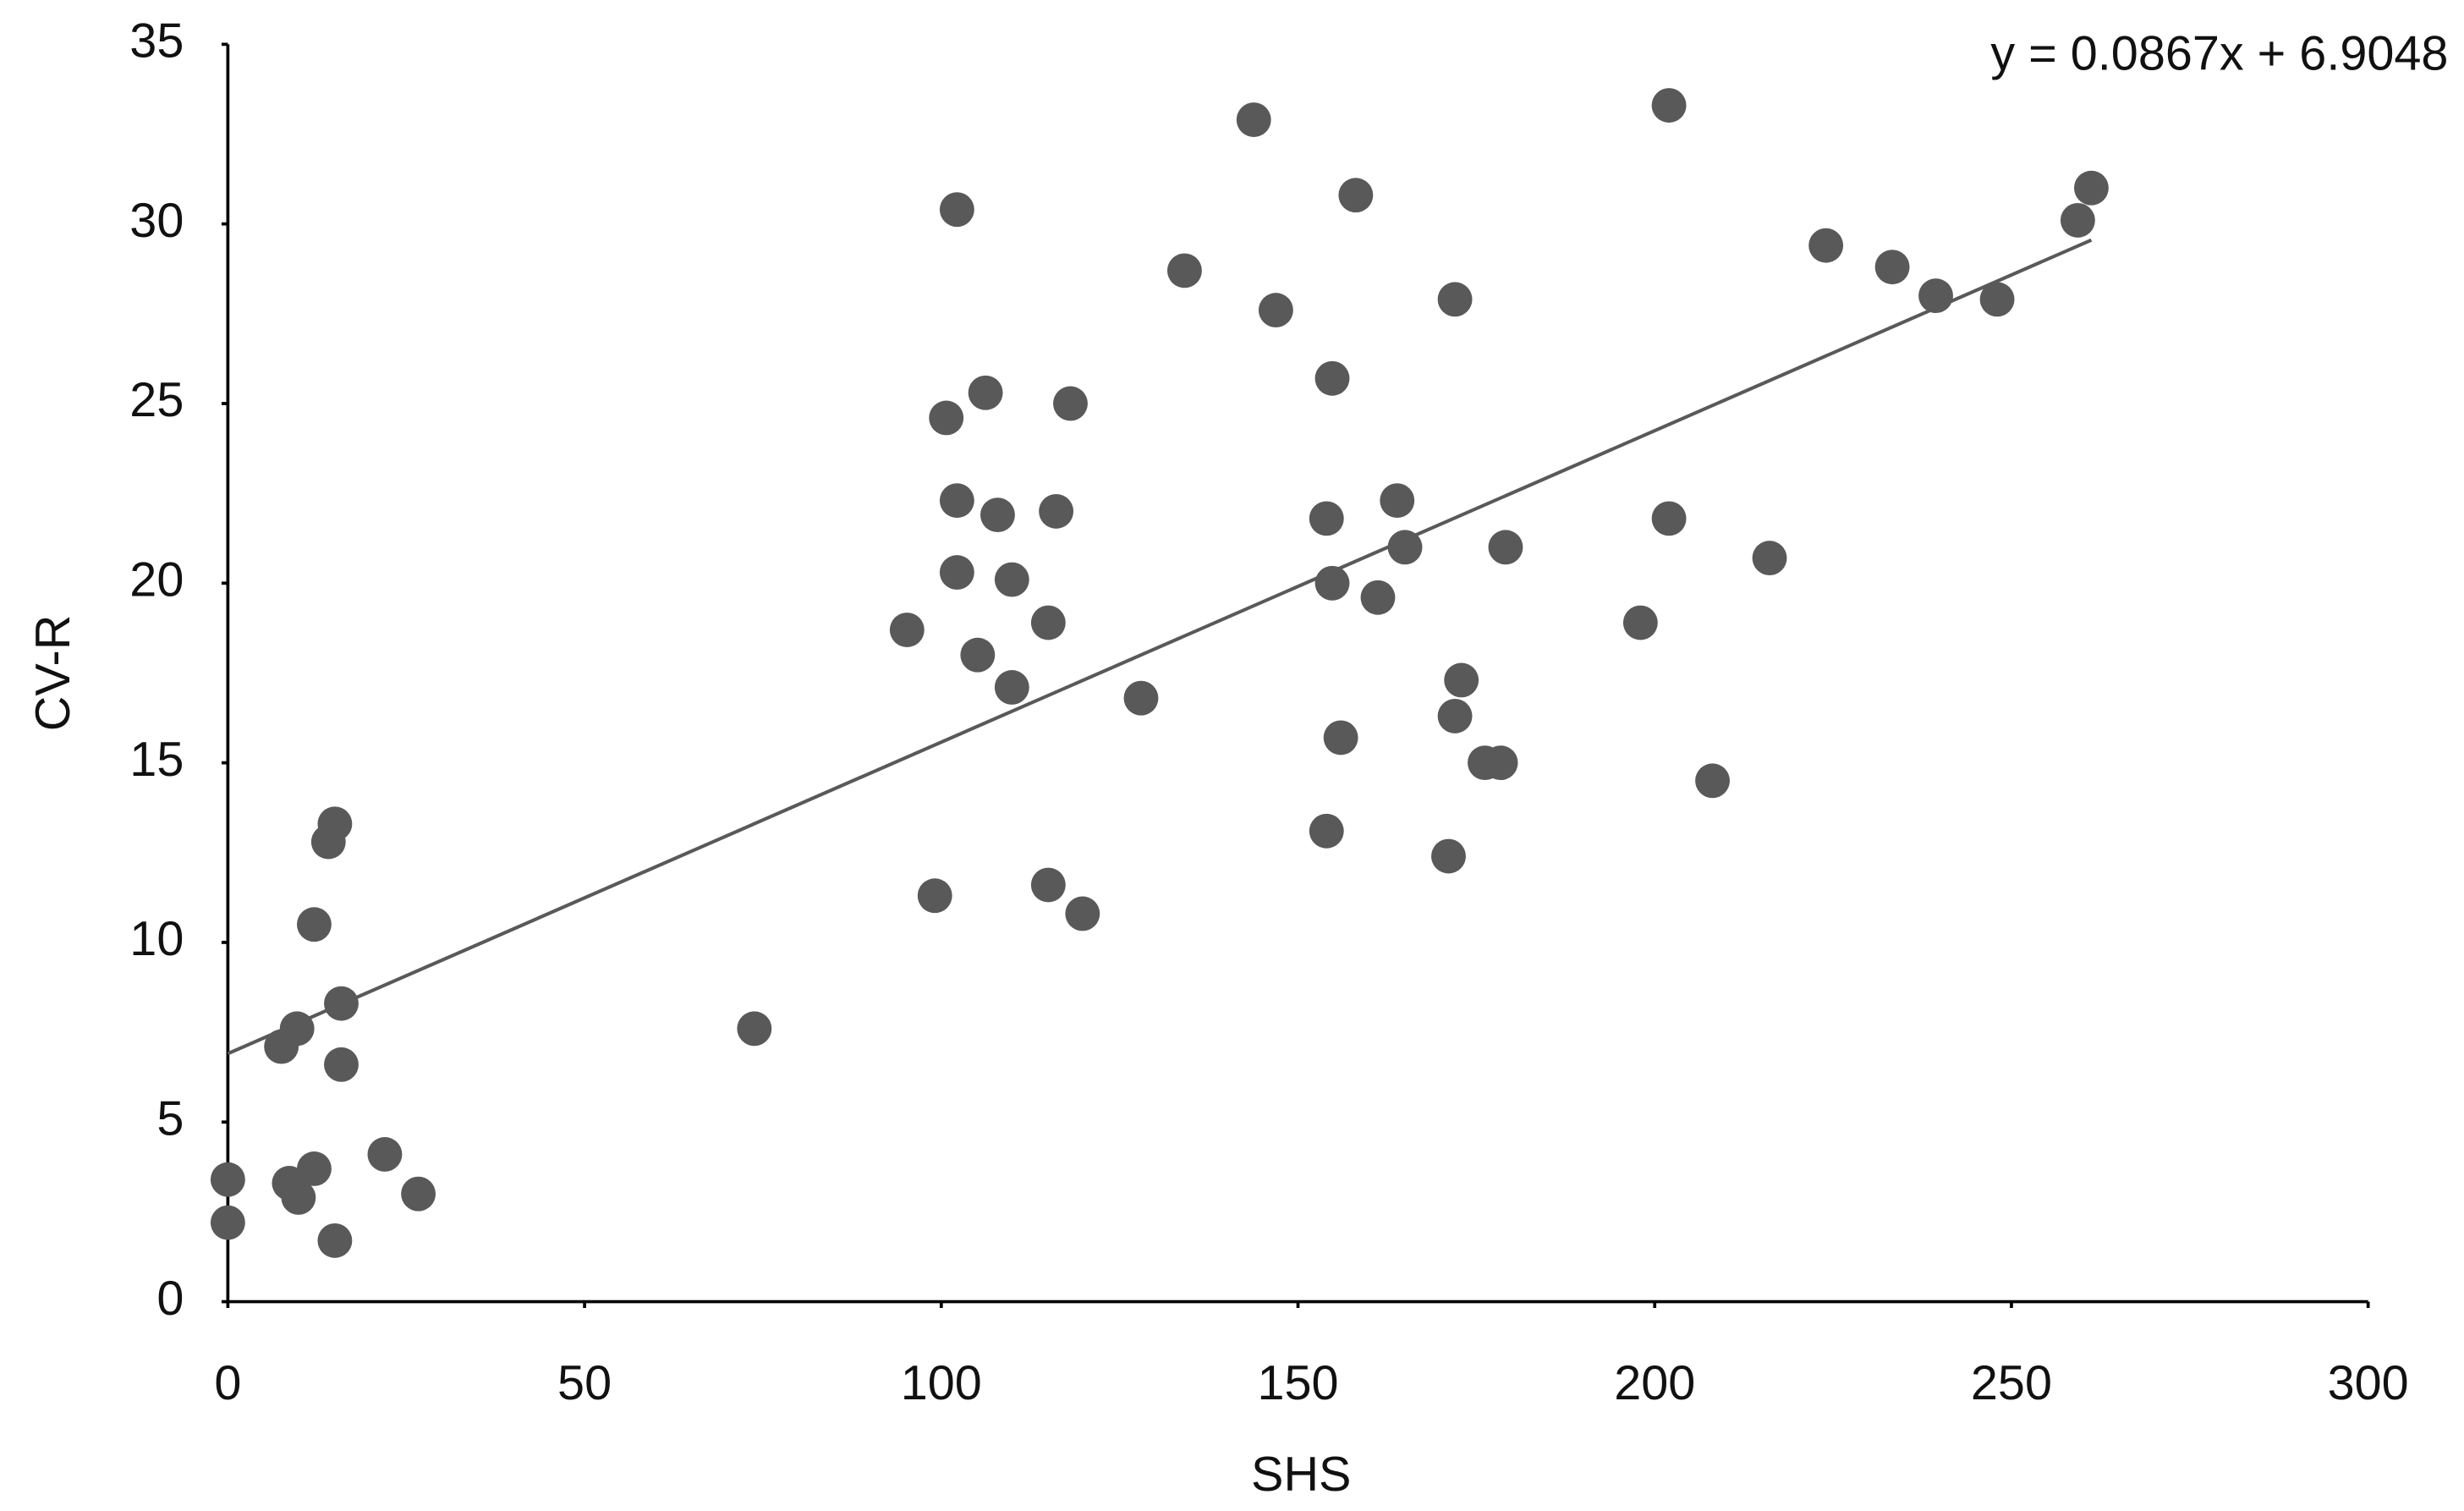 The image size is (2464, 1511). Describe the element at coordinates (2368, 1383) in the screenshot. I see `x-tick-label: 300` at that location.